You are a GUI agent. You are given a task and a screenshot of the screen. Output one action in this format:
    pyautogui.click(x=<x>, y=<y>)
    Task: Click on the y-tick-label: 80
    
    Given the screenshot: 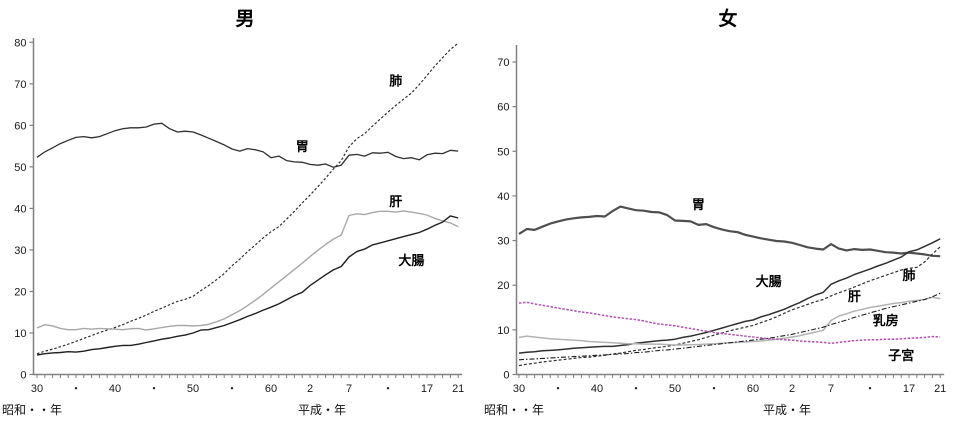 What is the action you would take?
    pyautogui.click(x=20, y=43)
    